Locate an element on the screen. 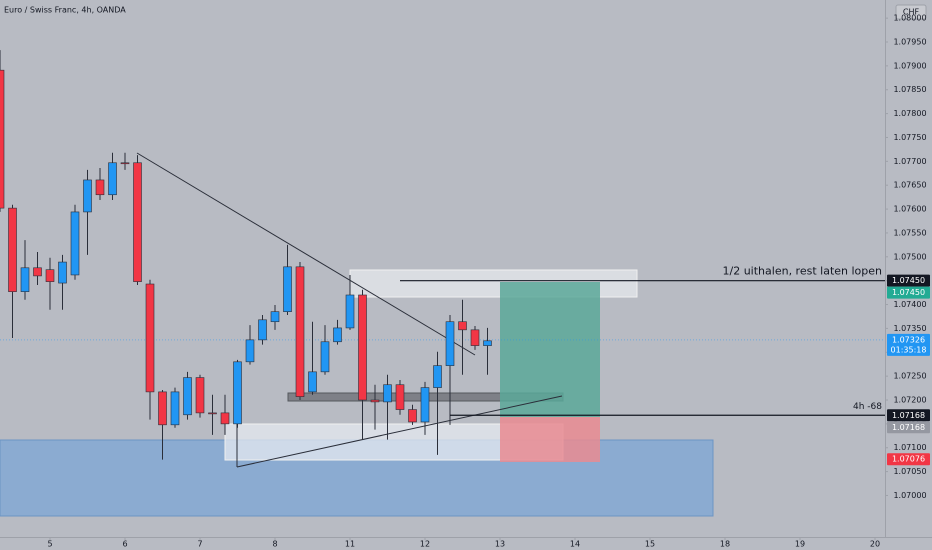 The height and width of the screenshot is (550, 932). y-tick-label: 1.07900 is located at coordinates (909, 65).